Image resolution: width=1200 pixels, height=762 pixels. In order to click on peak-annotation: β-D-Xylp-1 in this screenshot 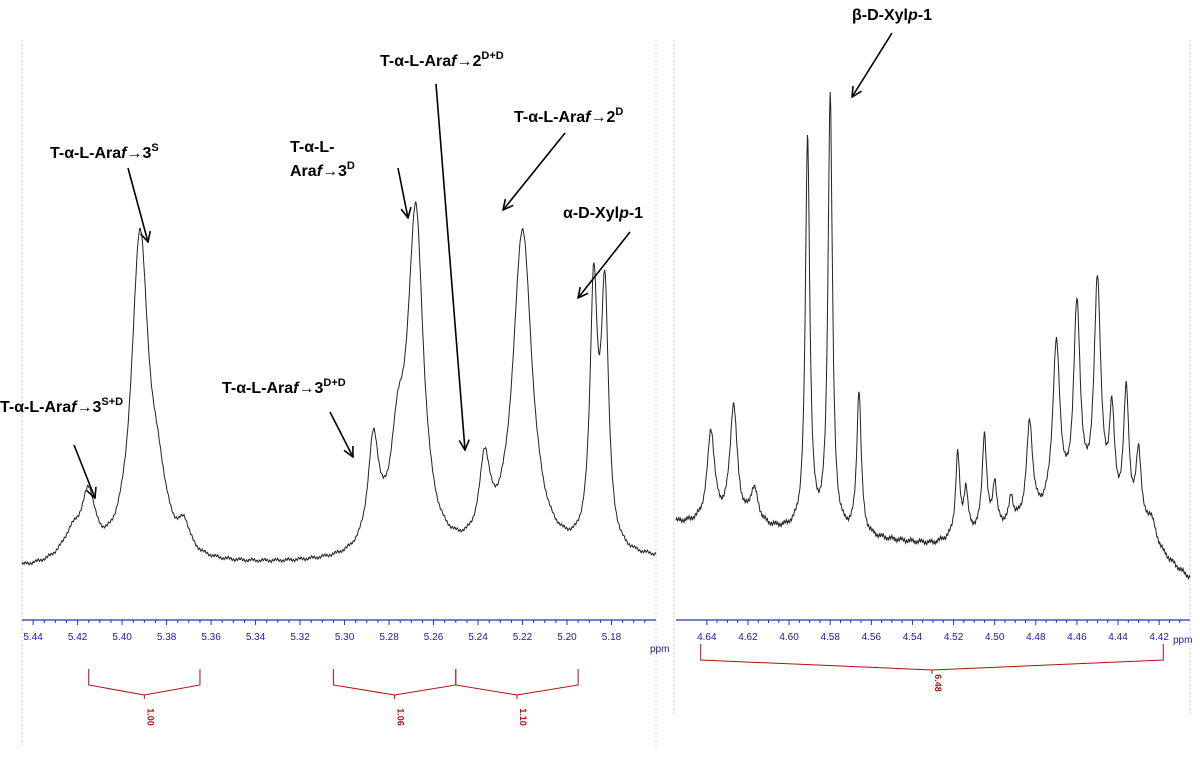, I will do `click(892, 52)`.